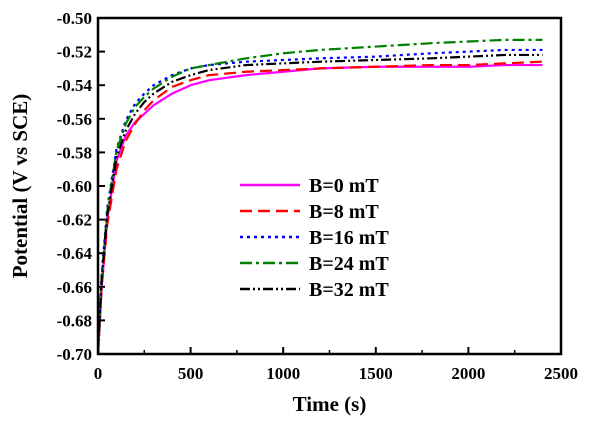 The height and width of the screenshot is (429, 600). I want to click on y-tick-label: -0.66, so click(74, 287).